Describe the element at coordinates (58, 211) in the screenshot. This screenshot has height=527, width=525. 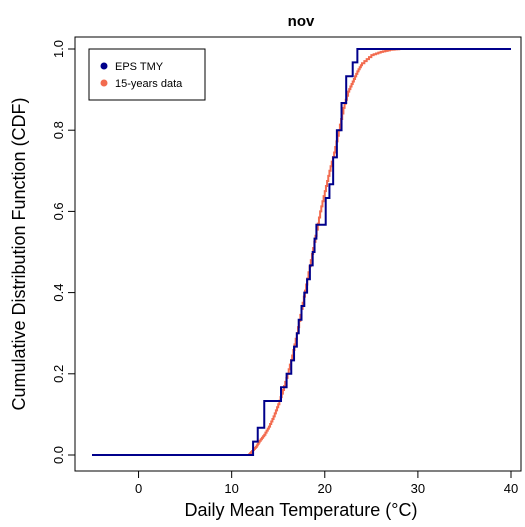
I see `y-tick-label: 0.6` at that location.